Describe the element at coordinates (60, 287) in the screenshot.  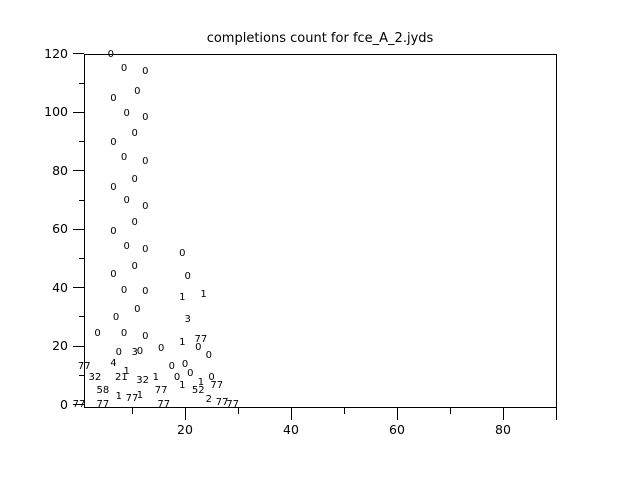
I see `y-tick-label: 40` at that location.